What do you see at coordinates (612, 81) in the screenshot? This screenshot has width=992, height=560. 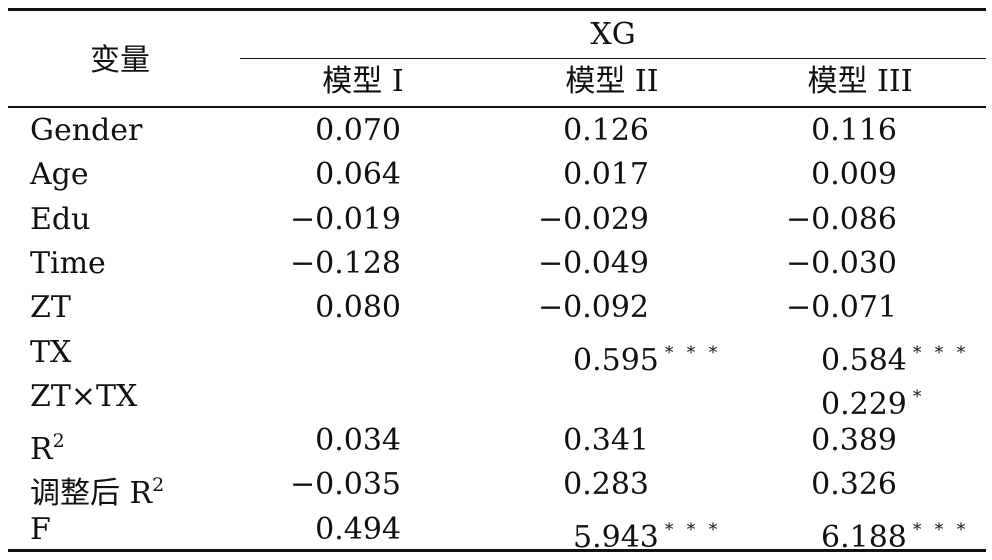 I see `column-header-model-2: 模型 II` at bounding box center [612, 81].